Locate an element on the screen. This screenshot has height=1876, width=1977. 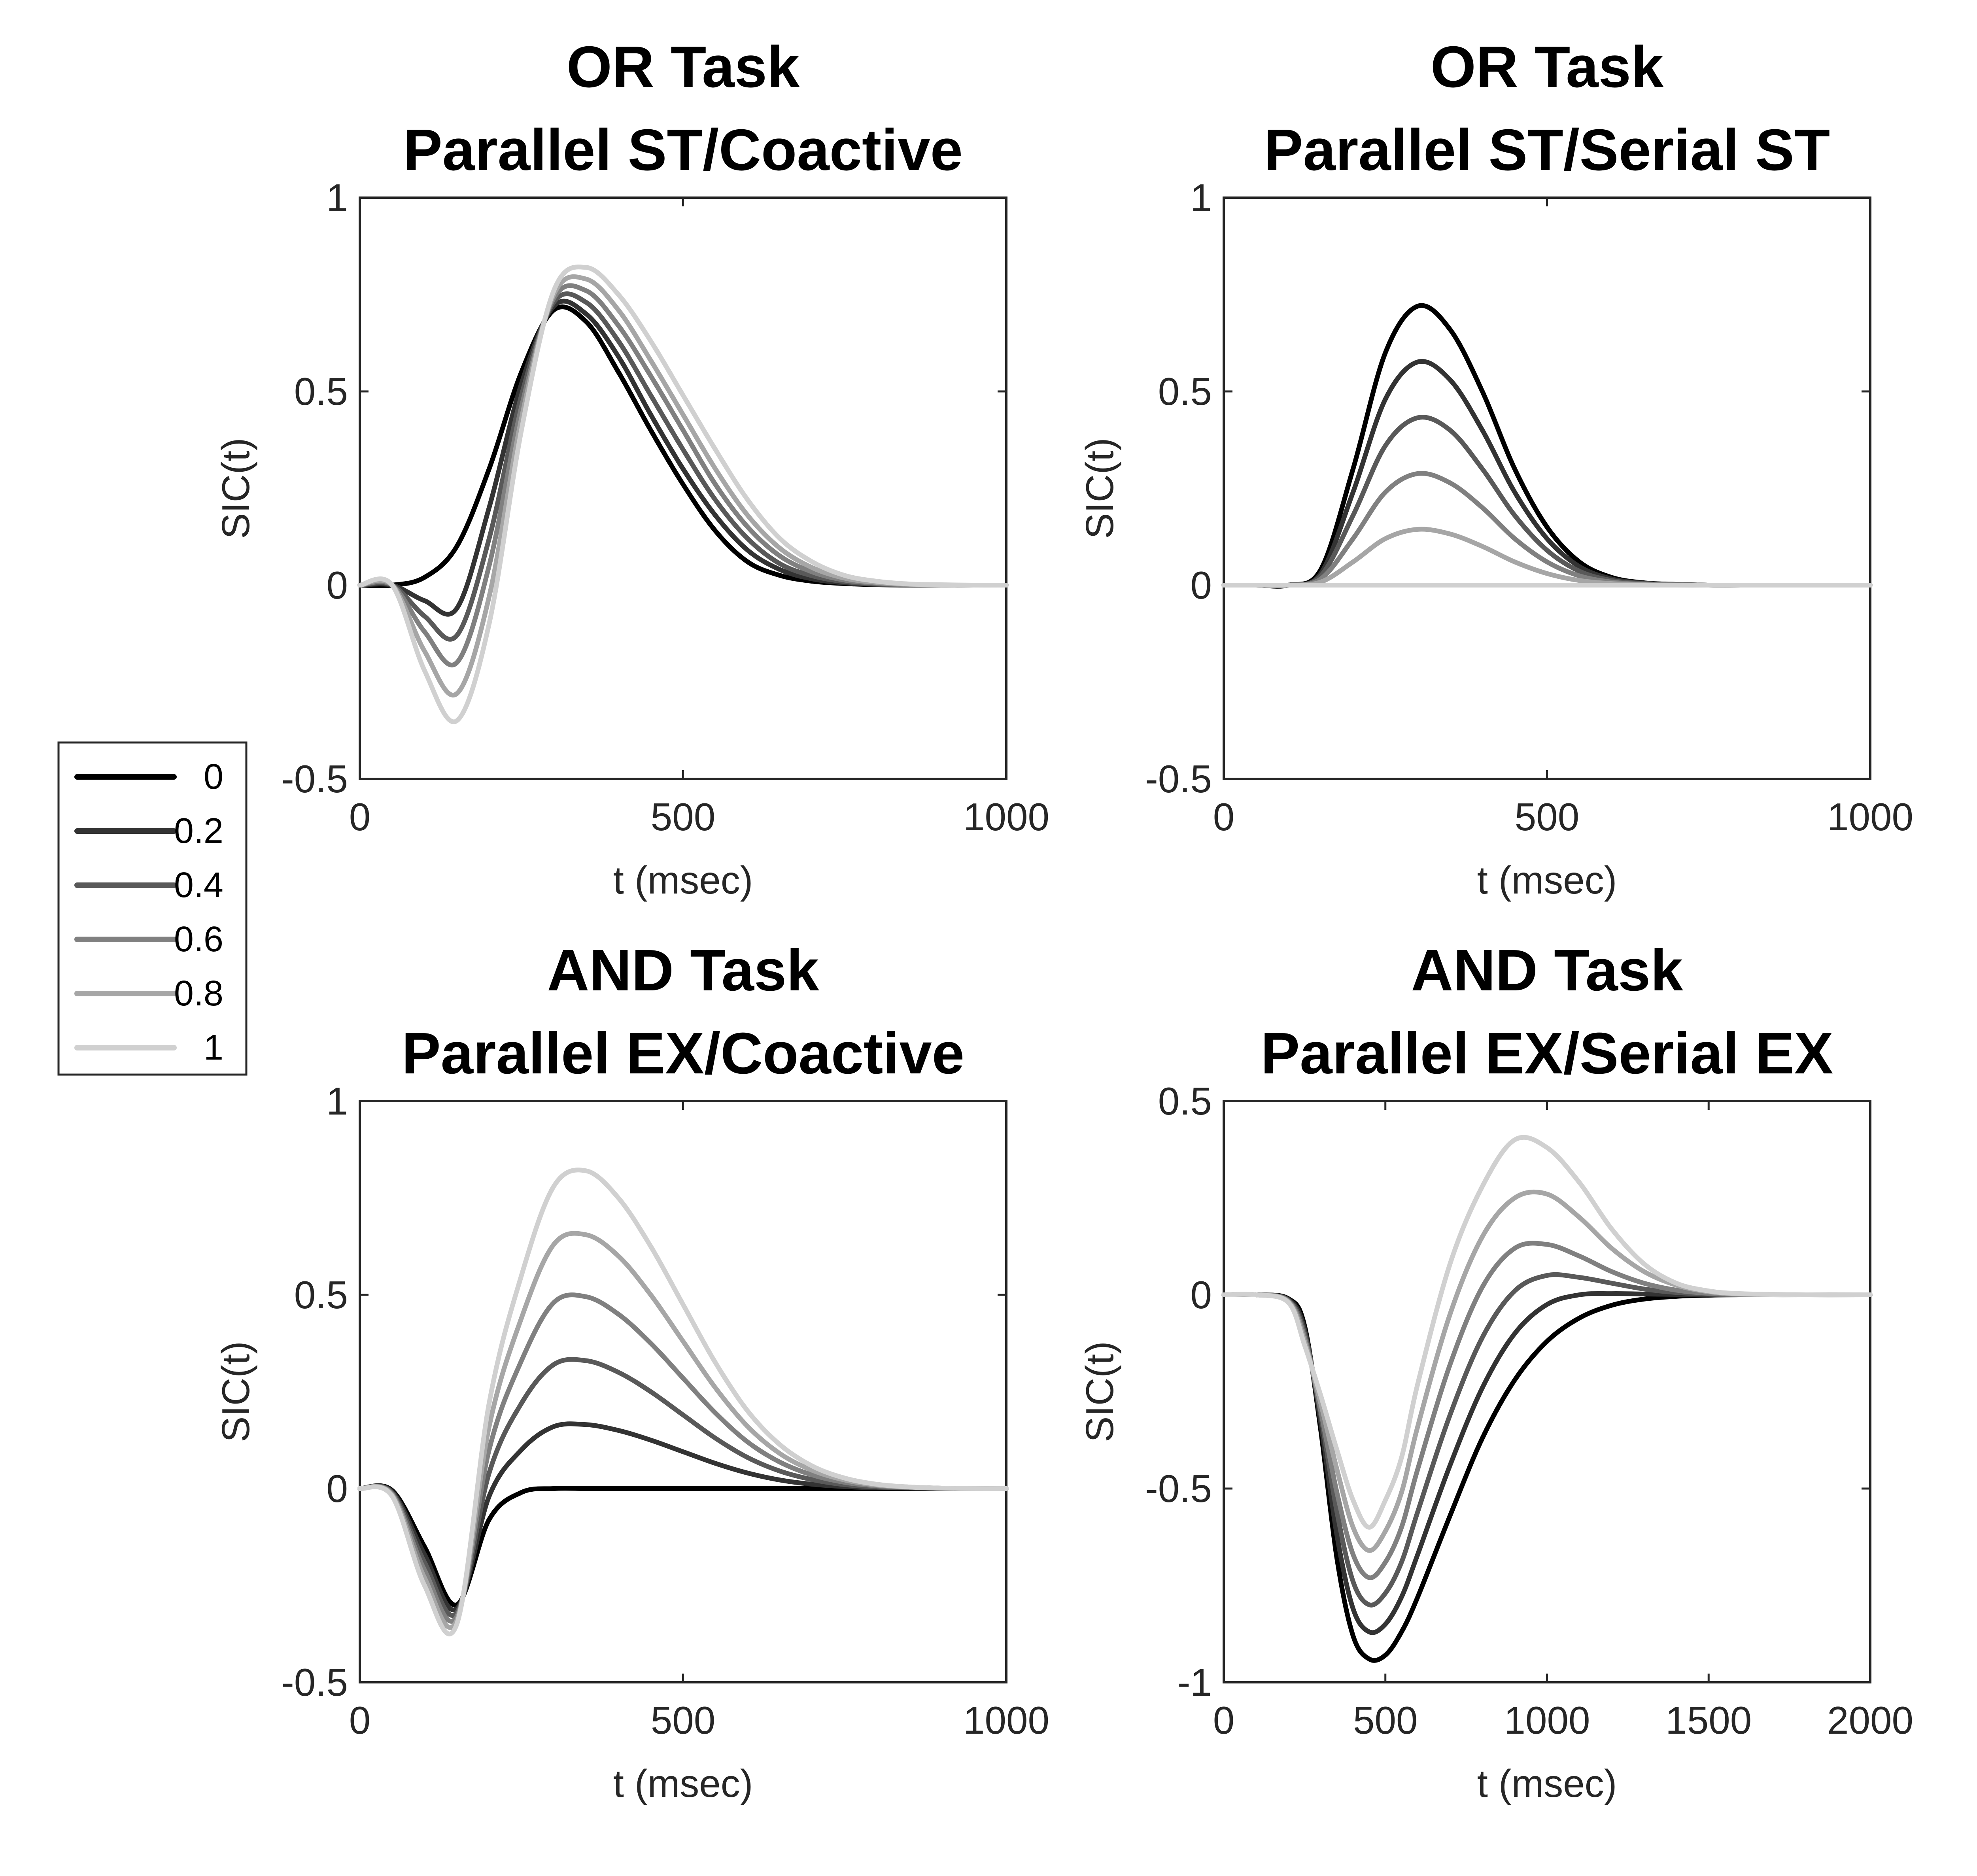
panel-title-line: Parallel EX/Serial EX is located at coordinates (1547, 1053).